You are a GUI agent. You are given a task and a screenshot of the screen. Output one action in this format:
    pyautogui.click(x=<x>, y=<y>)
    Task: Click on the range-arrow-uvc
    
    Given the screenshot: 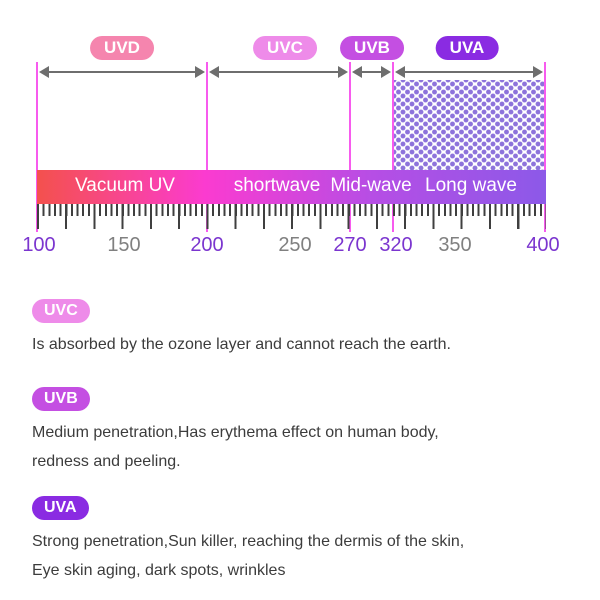 What is the action you would take?
    pyautogui.click(x=278, y=72)
    